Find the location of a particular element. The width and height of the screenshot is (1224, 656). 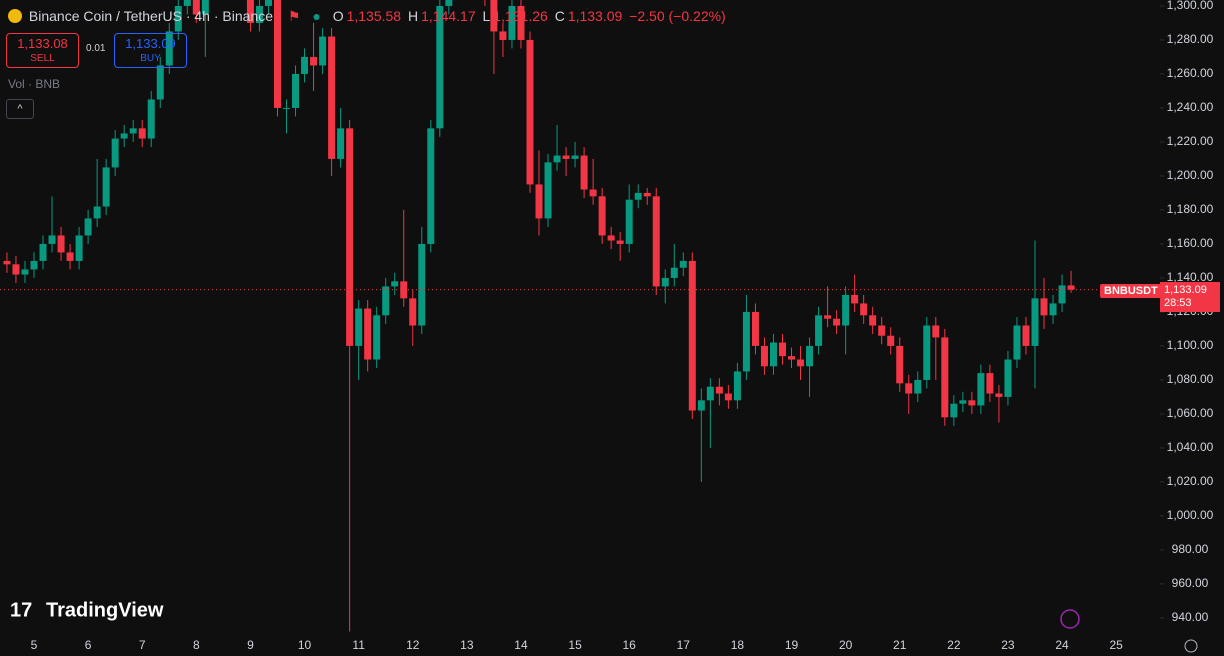

symbol-icon is located at coordinates (15, 16).